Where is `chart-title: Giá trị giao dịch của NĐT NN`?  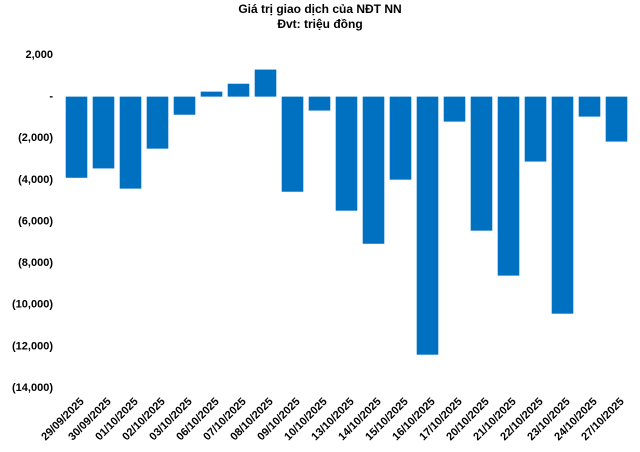 chart-title: Giá trị giao dịch của NĐT NN is located at coordinates (319, 9).